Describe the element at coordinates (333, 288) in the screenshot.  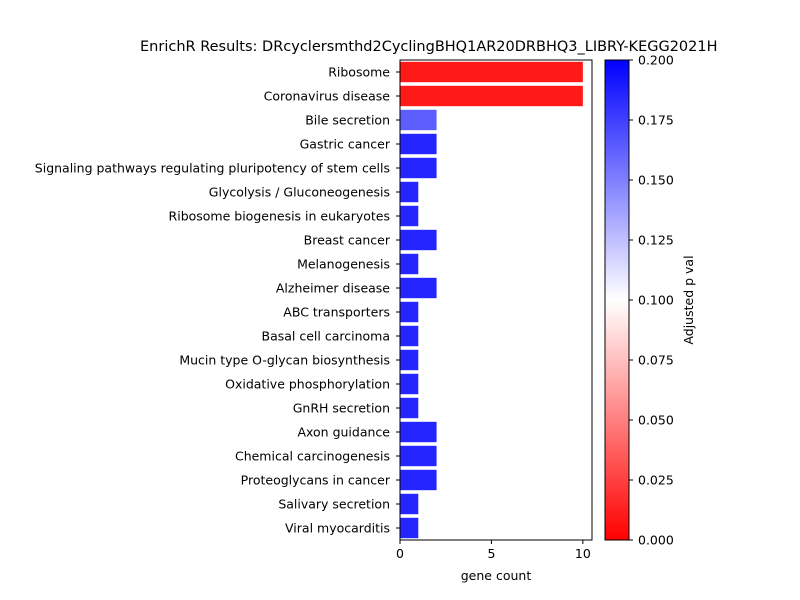
I see `category-label: Alzheimer disease` at that location.